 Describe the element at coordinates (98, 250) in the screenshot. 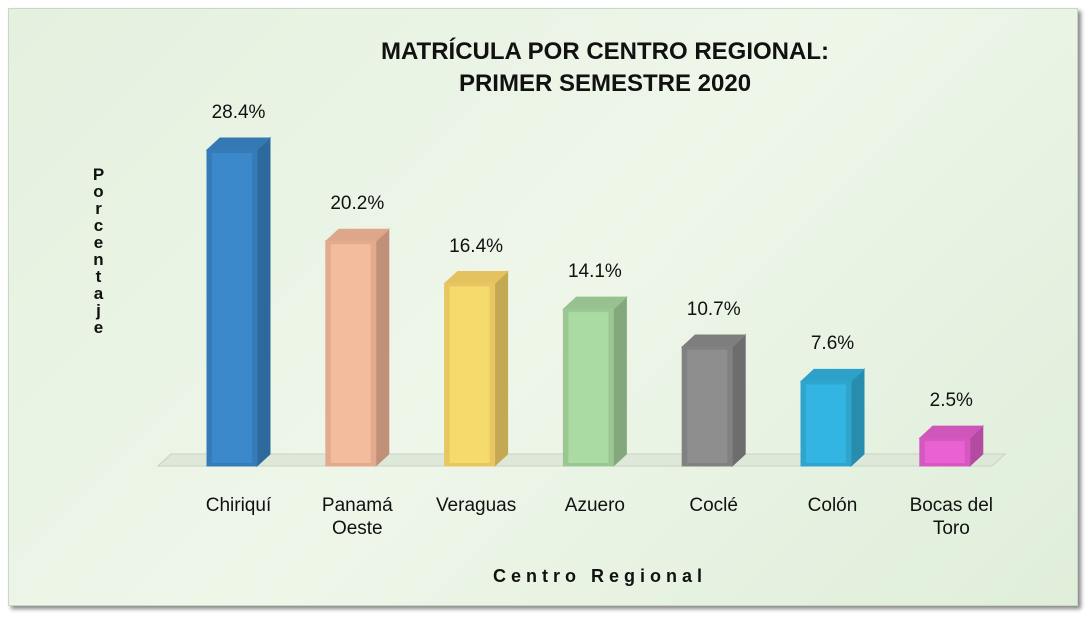

I see `y-axis-label: Porcentaje` at that location.